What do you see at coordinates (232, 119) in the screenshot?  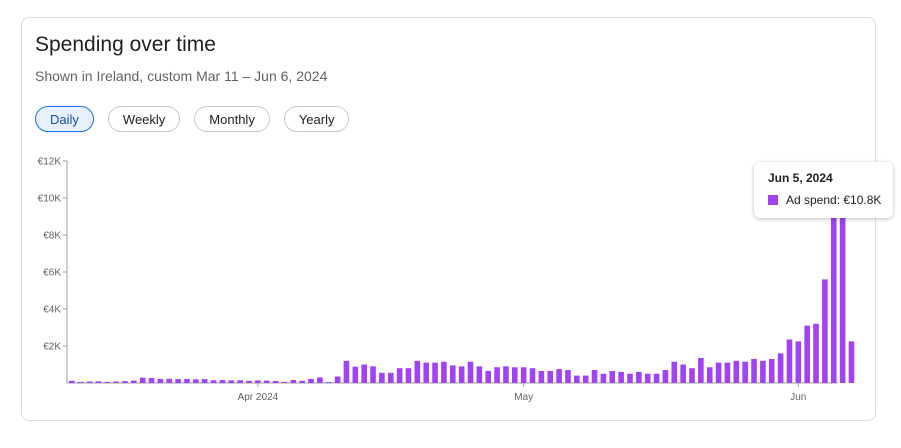 I see `tab-monthly: Monthly` at bounding box center [232, 119].